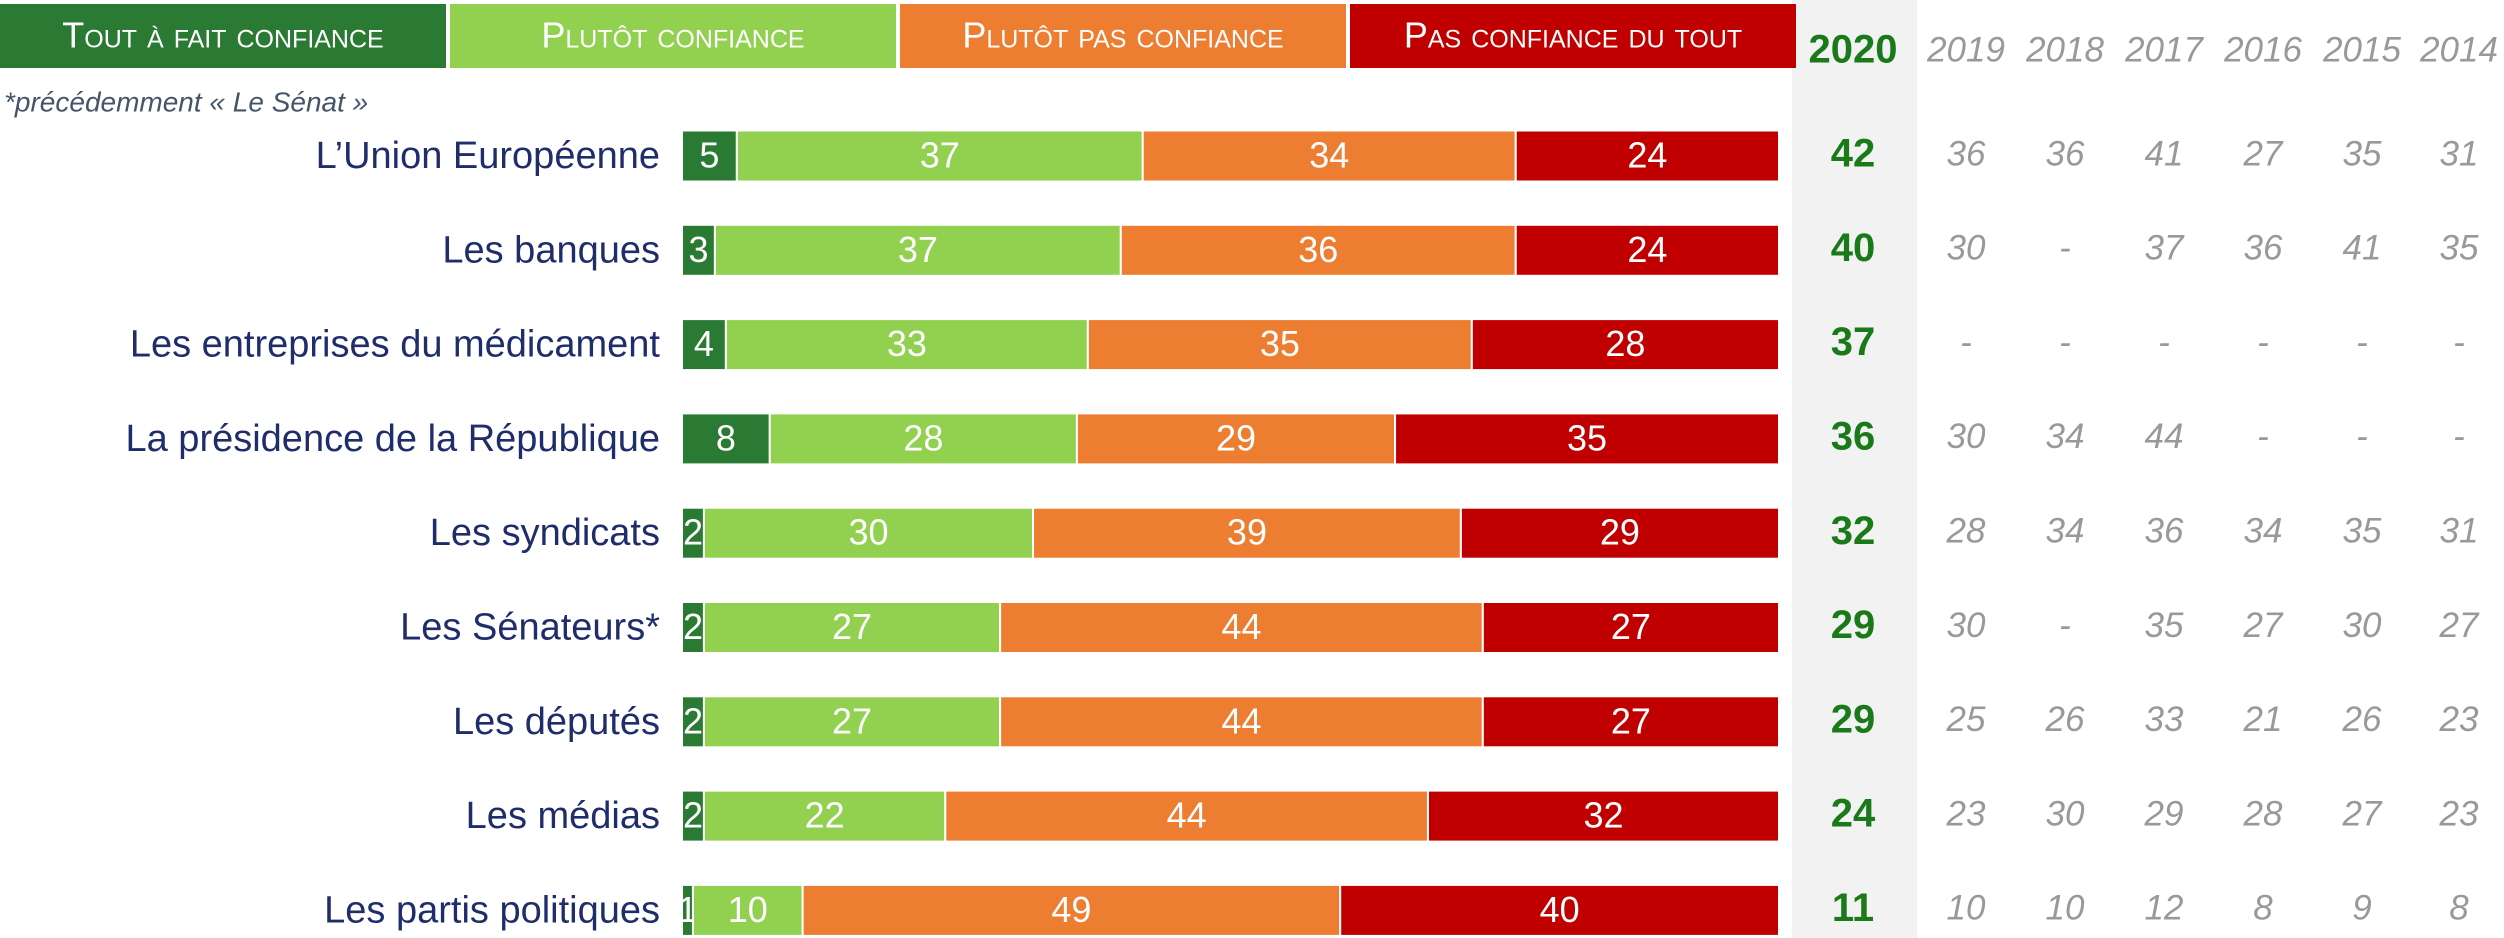  Describe the element at coordinates (1853, 154) in the screenshot. I see `current-value: 42` at that location.